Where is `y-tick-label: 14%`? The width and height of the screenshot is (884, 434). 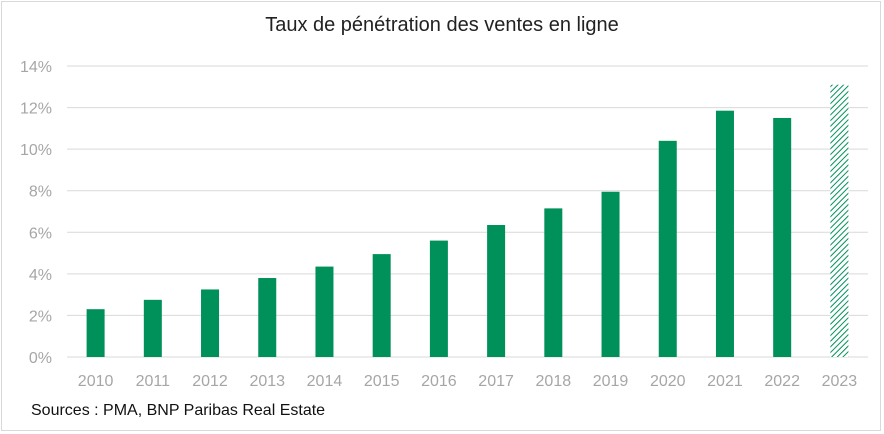
y-tick-label: 14% is located at coordinates (36, 67).